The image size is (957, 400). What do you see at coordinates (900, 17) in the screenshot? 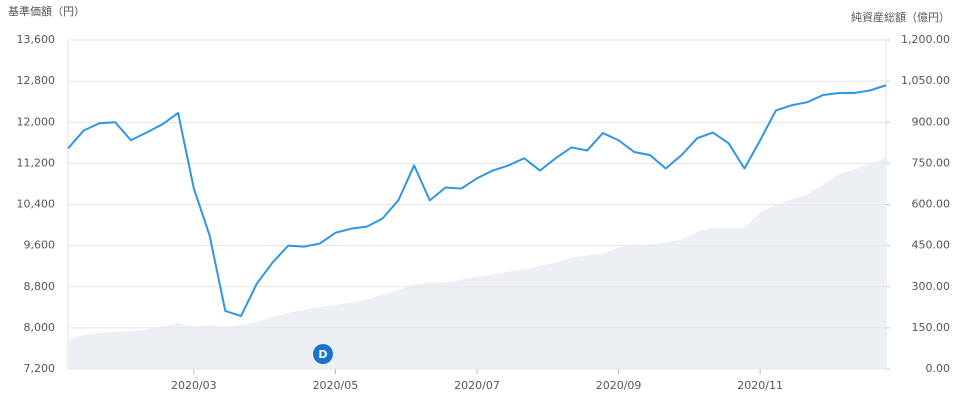
I see `y2-axis-title: 純資産総額（億円）` at bounding box center [900, 17].